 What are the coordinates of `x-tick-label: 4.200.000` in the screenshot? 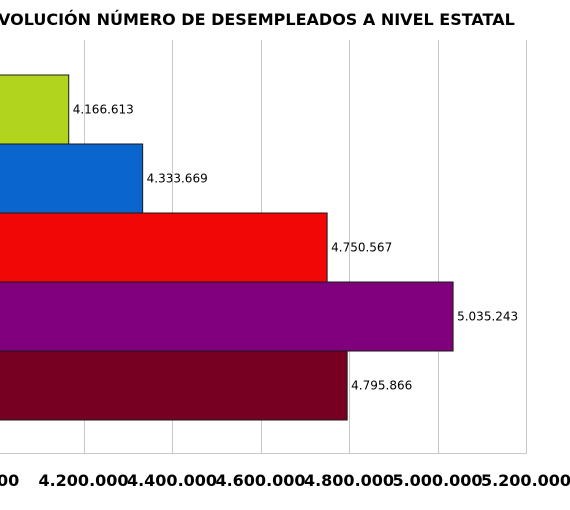 It's located at (83, 480).